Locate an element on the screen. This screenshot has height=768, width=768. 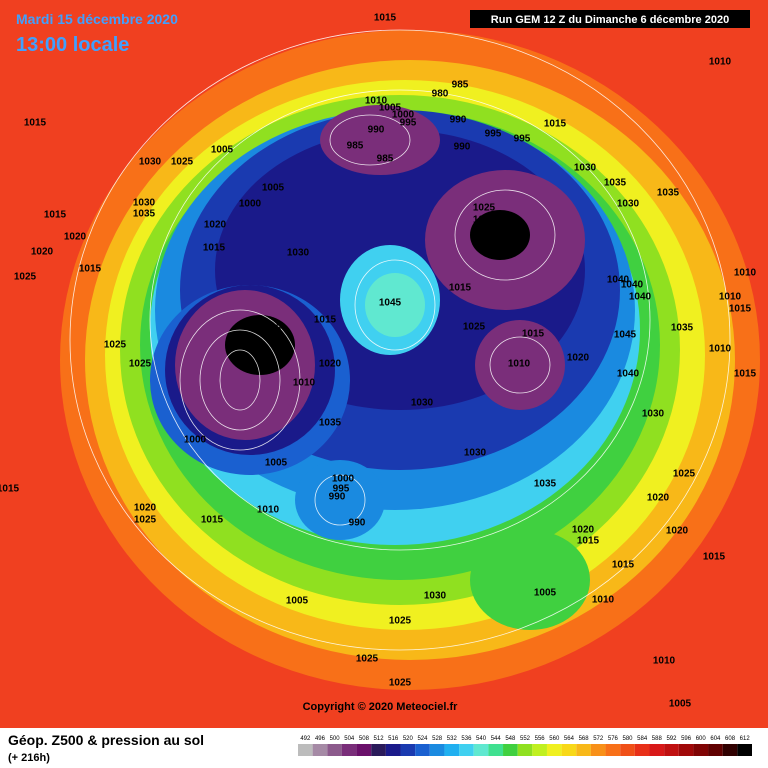
scale-label: 584 is located at coordinates (642, 739).